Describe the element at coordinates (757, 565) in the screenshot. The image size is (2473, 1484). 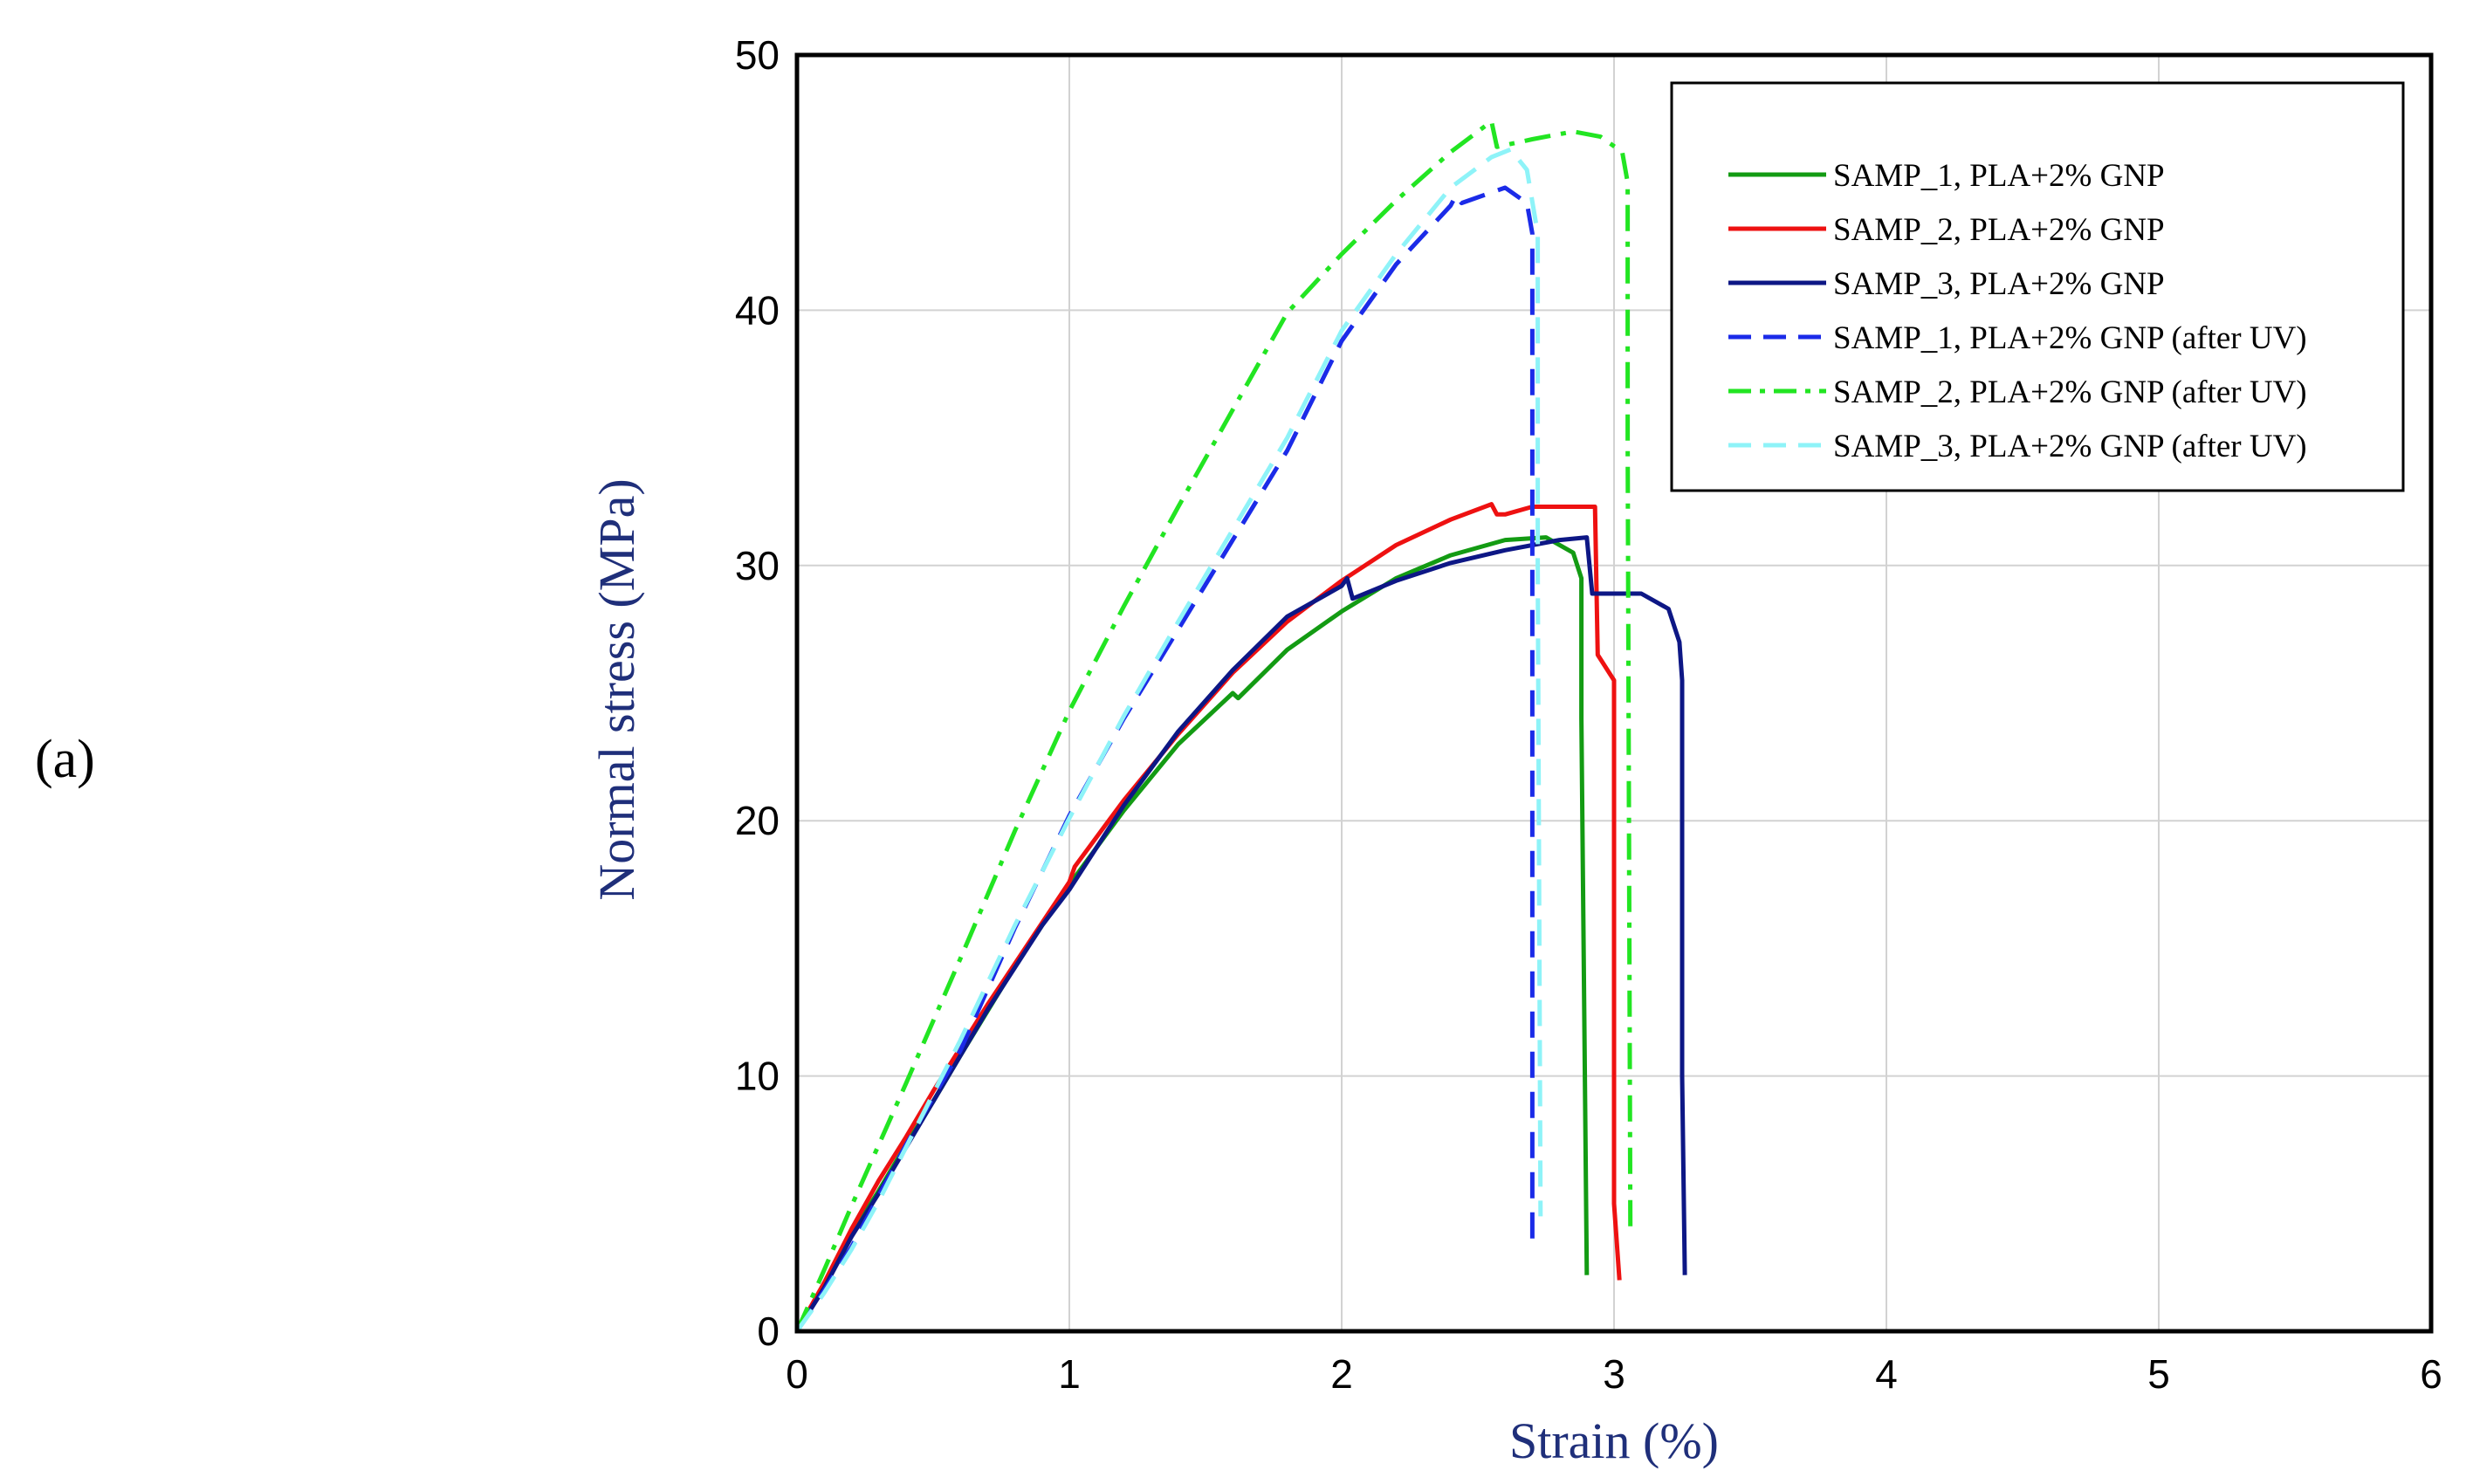
I see `y-tick-label: 30` at that location.